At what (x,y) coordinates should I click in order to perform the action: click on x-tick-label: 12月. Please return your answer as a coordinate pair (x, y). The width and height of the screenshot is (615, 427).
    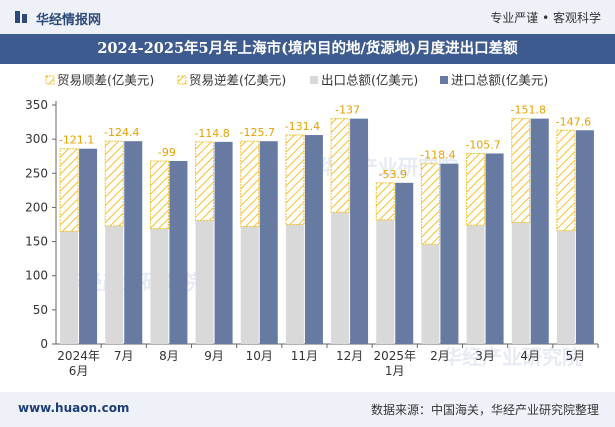
    Looking at the image, I should click on (349, 356).